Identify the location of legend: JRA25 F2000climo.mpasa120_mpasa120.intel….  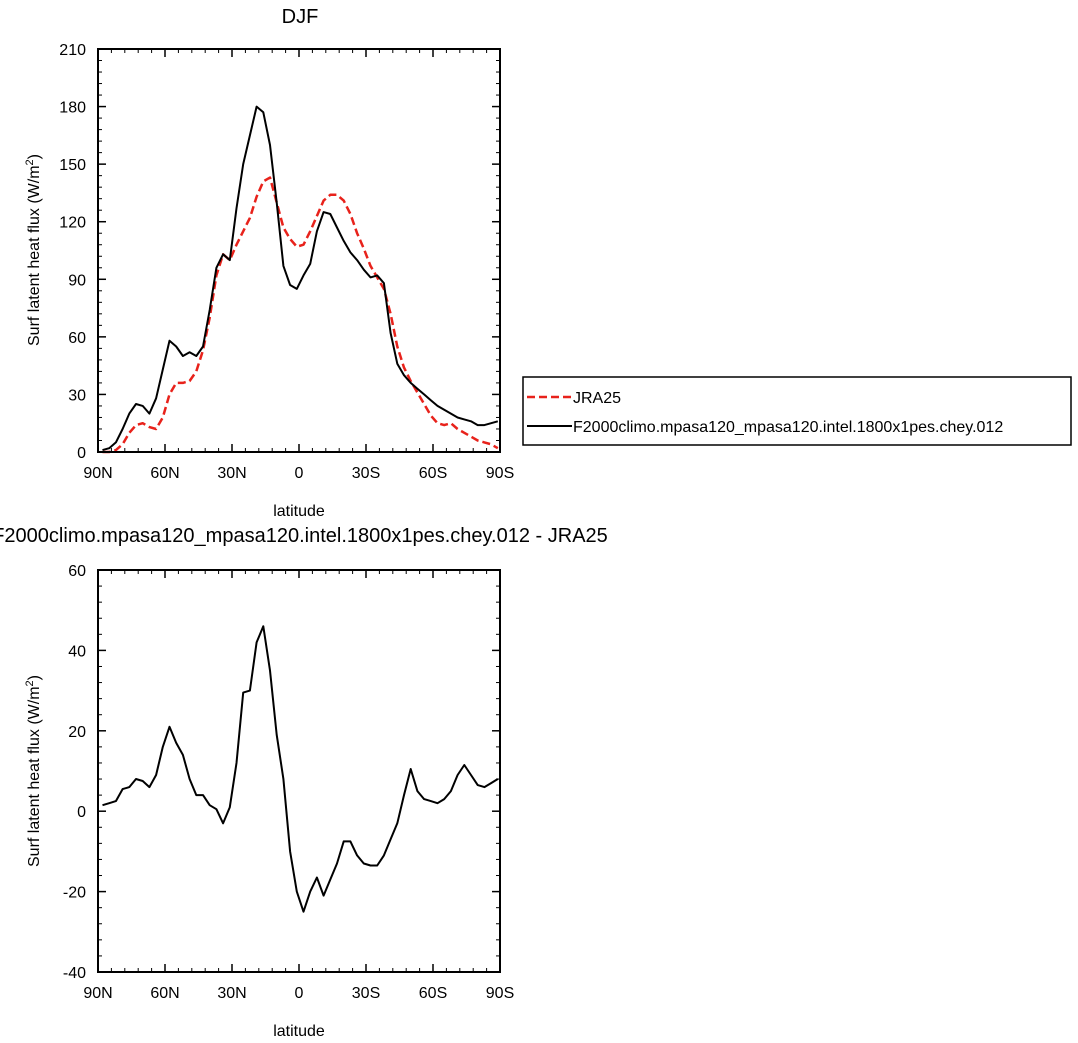
(797, 411).